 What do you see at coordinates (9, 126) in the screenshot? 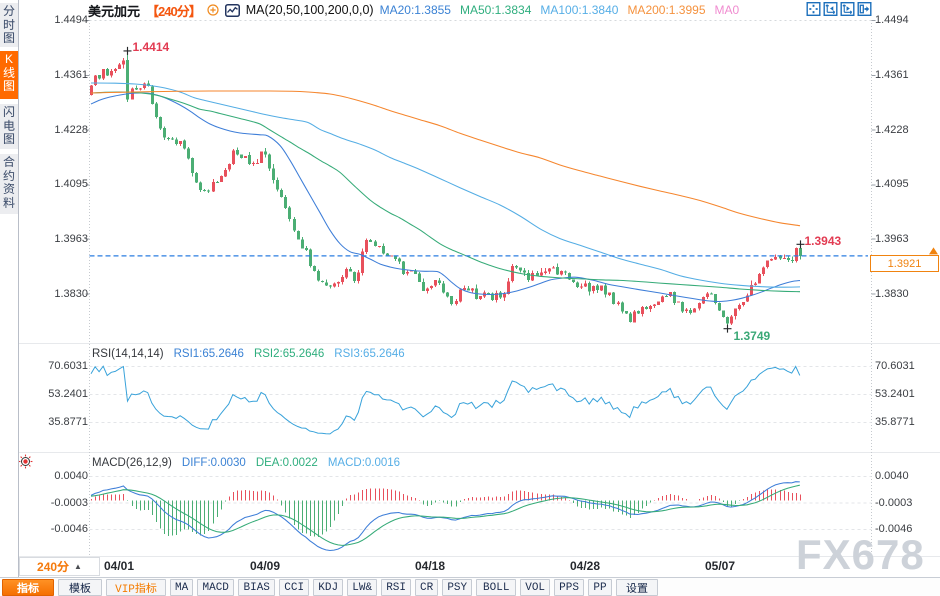
I see `sidebar-tab-3: 闪电图` at bounding box center [9, 126].